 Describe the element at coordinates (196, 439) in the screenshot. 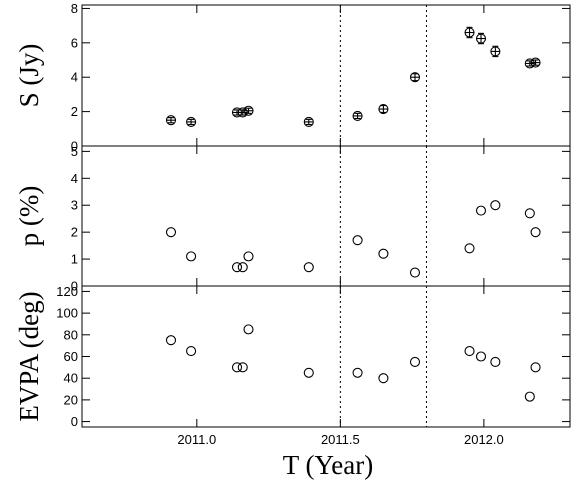

I see `x-tick-label: 2011.0` at that location.